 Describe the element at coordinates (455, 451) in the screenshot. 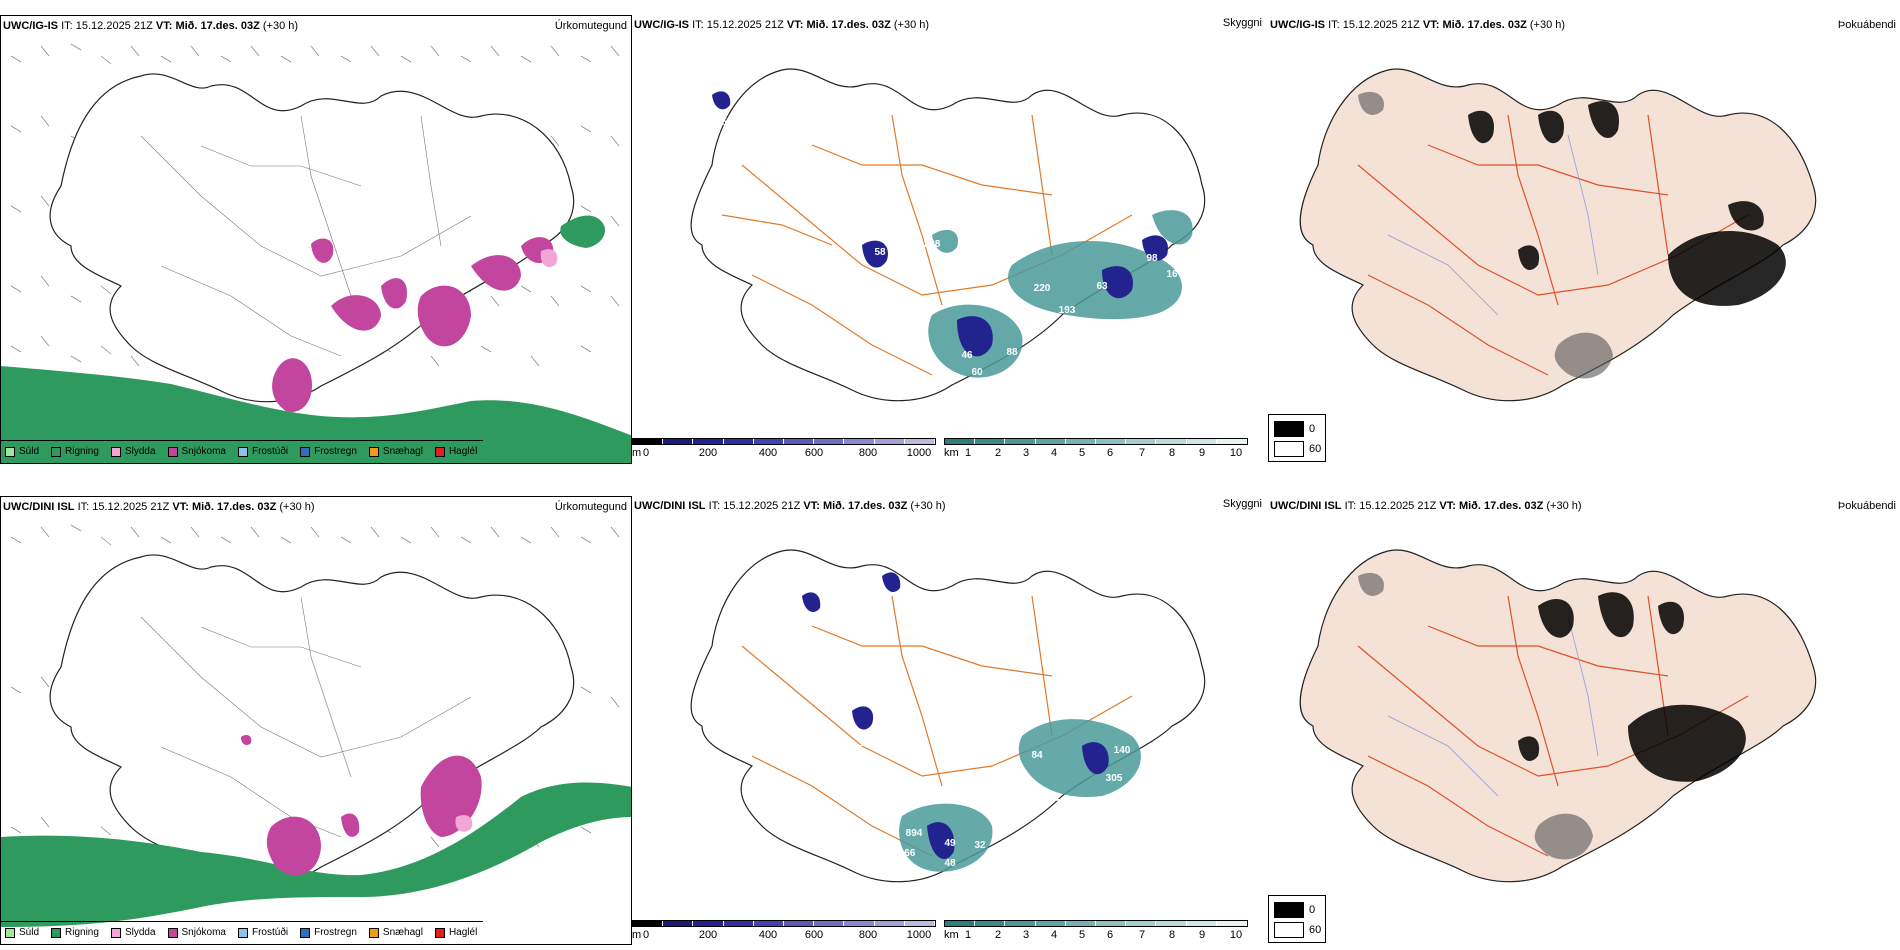

I see `legend-item-haglel: Haglél` at that location.